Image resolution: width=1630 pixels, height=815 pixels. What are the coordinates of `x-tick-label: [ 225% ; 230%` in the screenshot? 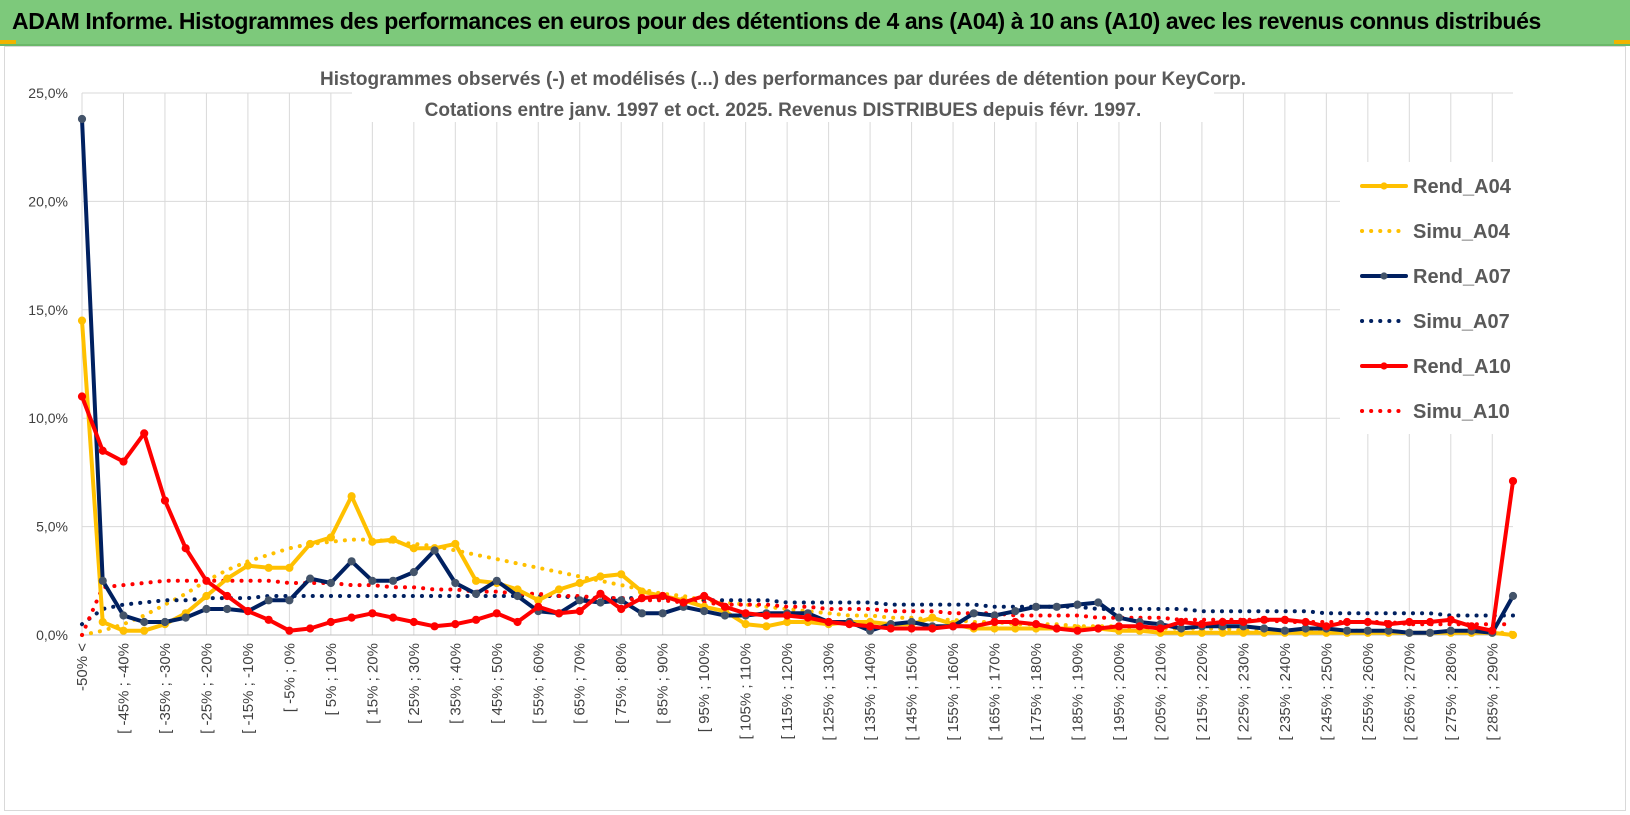 It's located at (1243, 692).